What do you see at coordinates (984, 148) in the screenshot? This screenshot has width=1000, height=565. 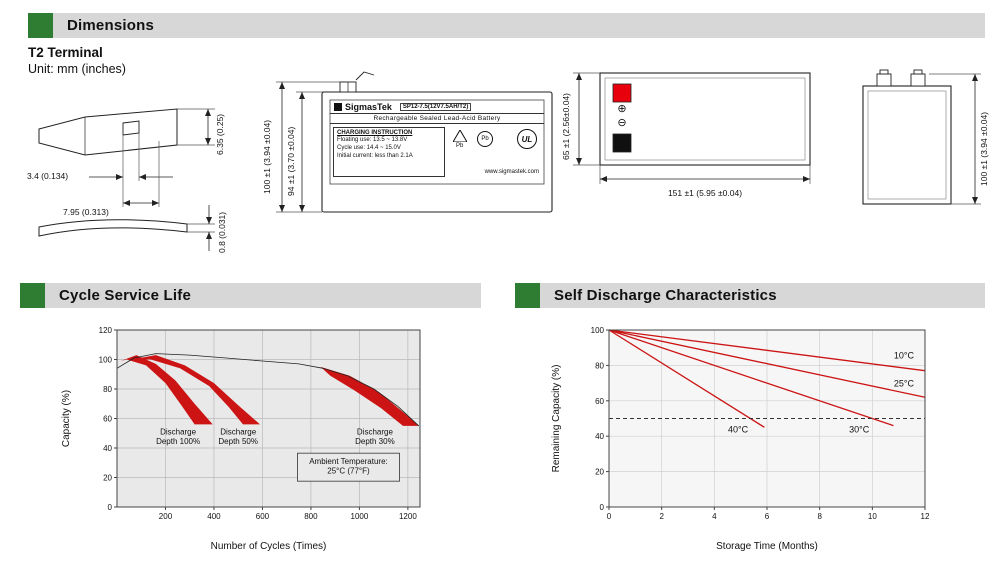 I see `dim-side-height: 100 ±1 (3.94 ±0.04)` at bounding box center [984, 148].